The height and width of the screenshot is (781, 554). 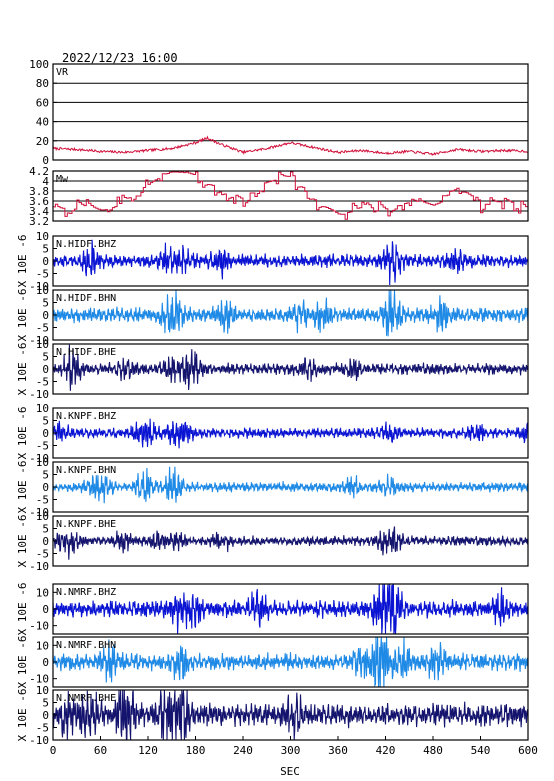 I want to click on panel-label: N.KNPF.BHE, so click(x=86, y=524).